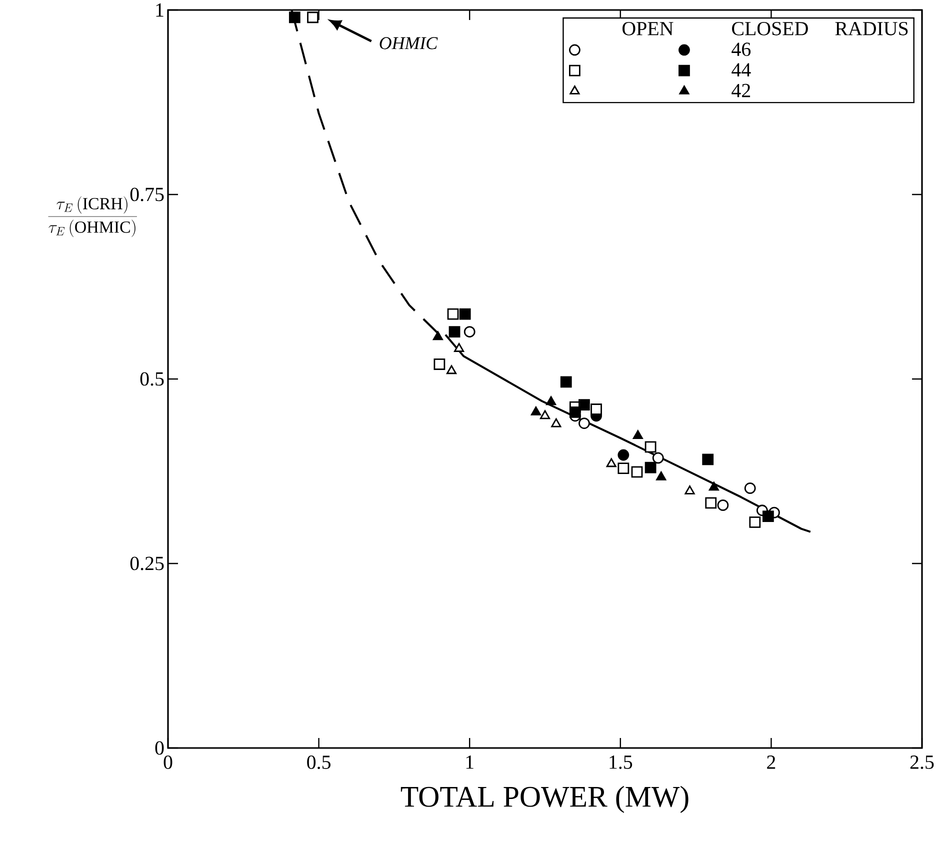  Describe the element at coordinates (470, 762) in the screenshot. I see `x-tick-label: 1` at that location.